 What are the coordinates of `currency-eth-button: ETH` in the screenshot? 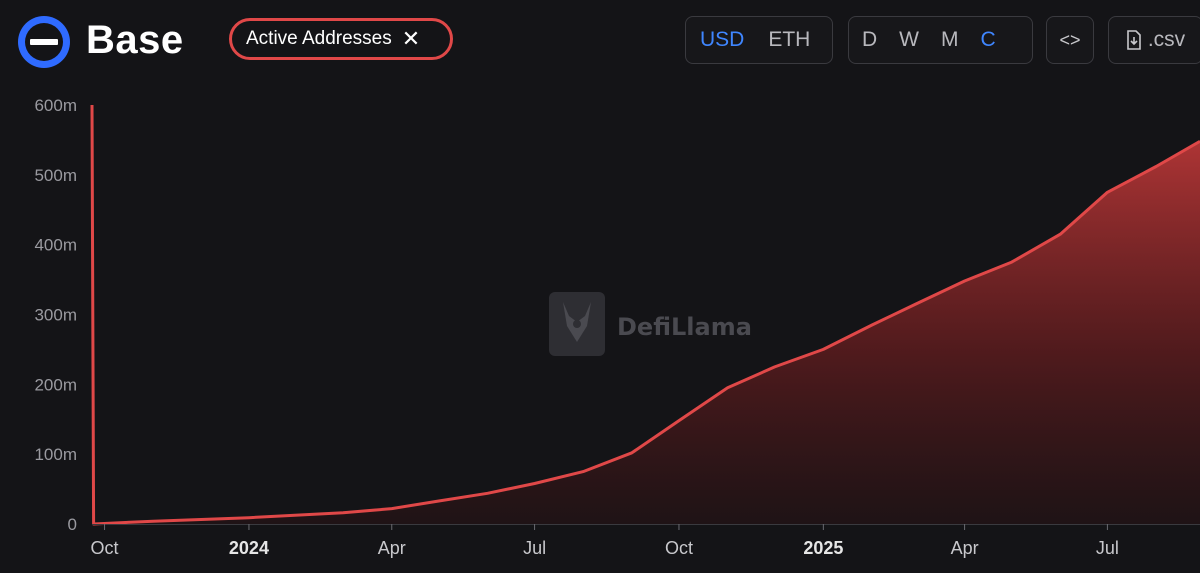 It's located at (789, 39).